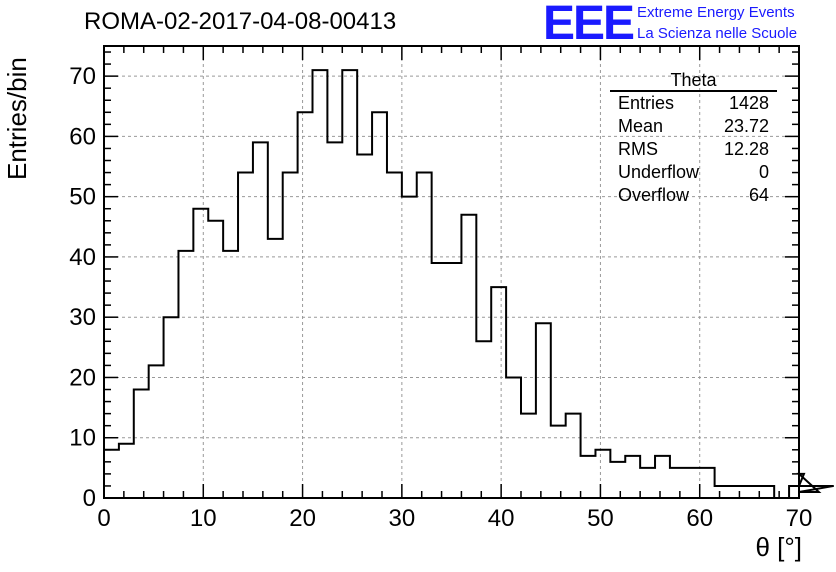  I want to click on x-tick-label: 60, so click(699, 518).